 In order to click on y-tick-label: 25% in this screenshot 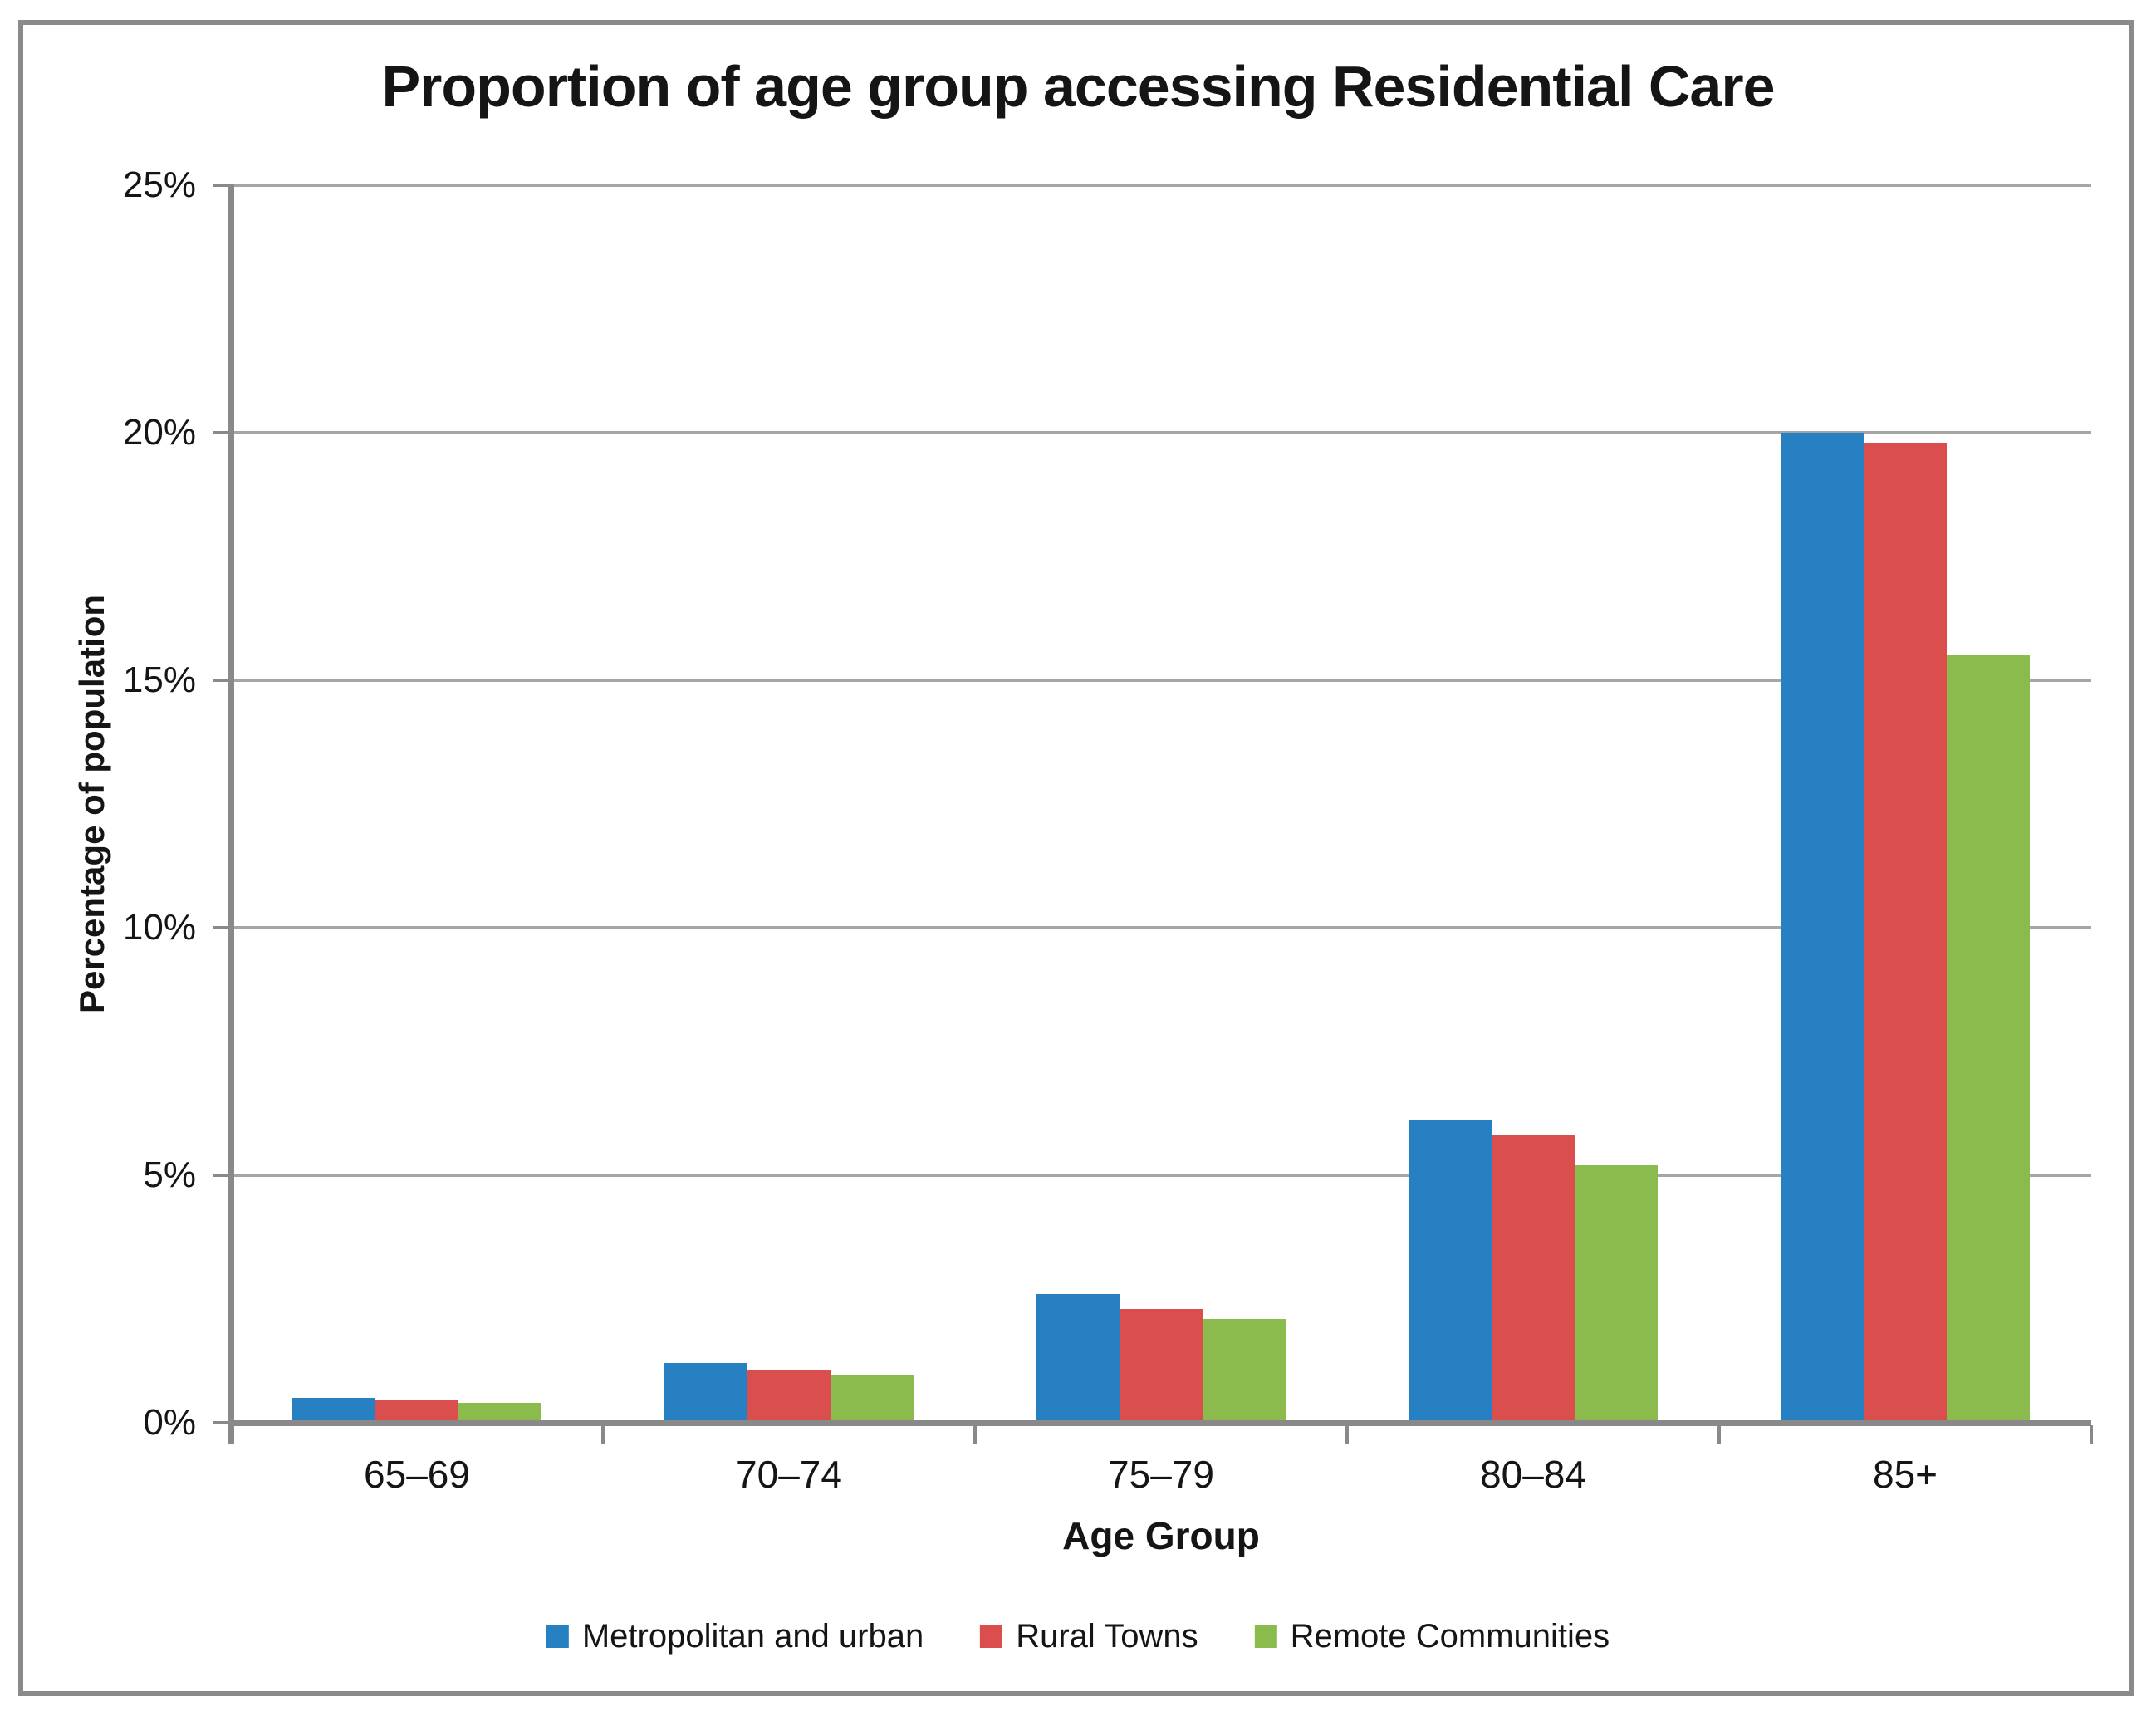, I will do `click(159, 184)`.